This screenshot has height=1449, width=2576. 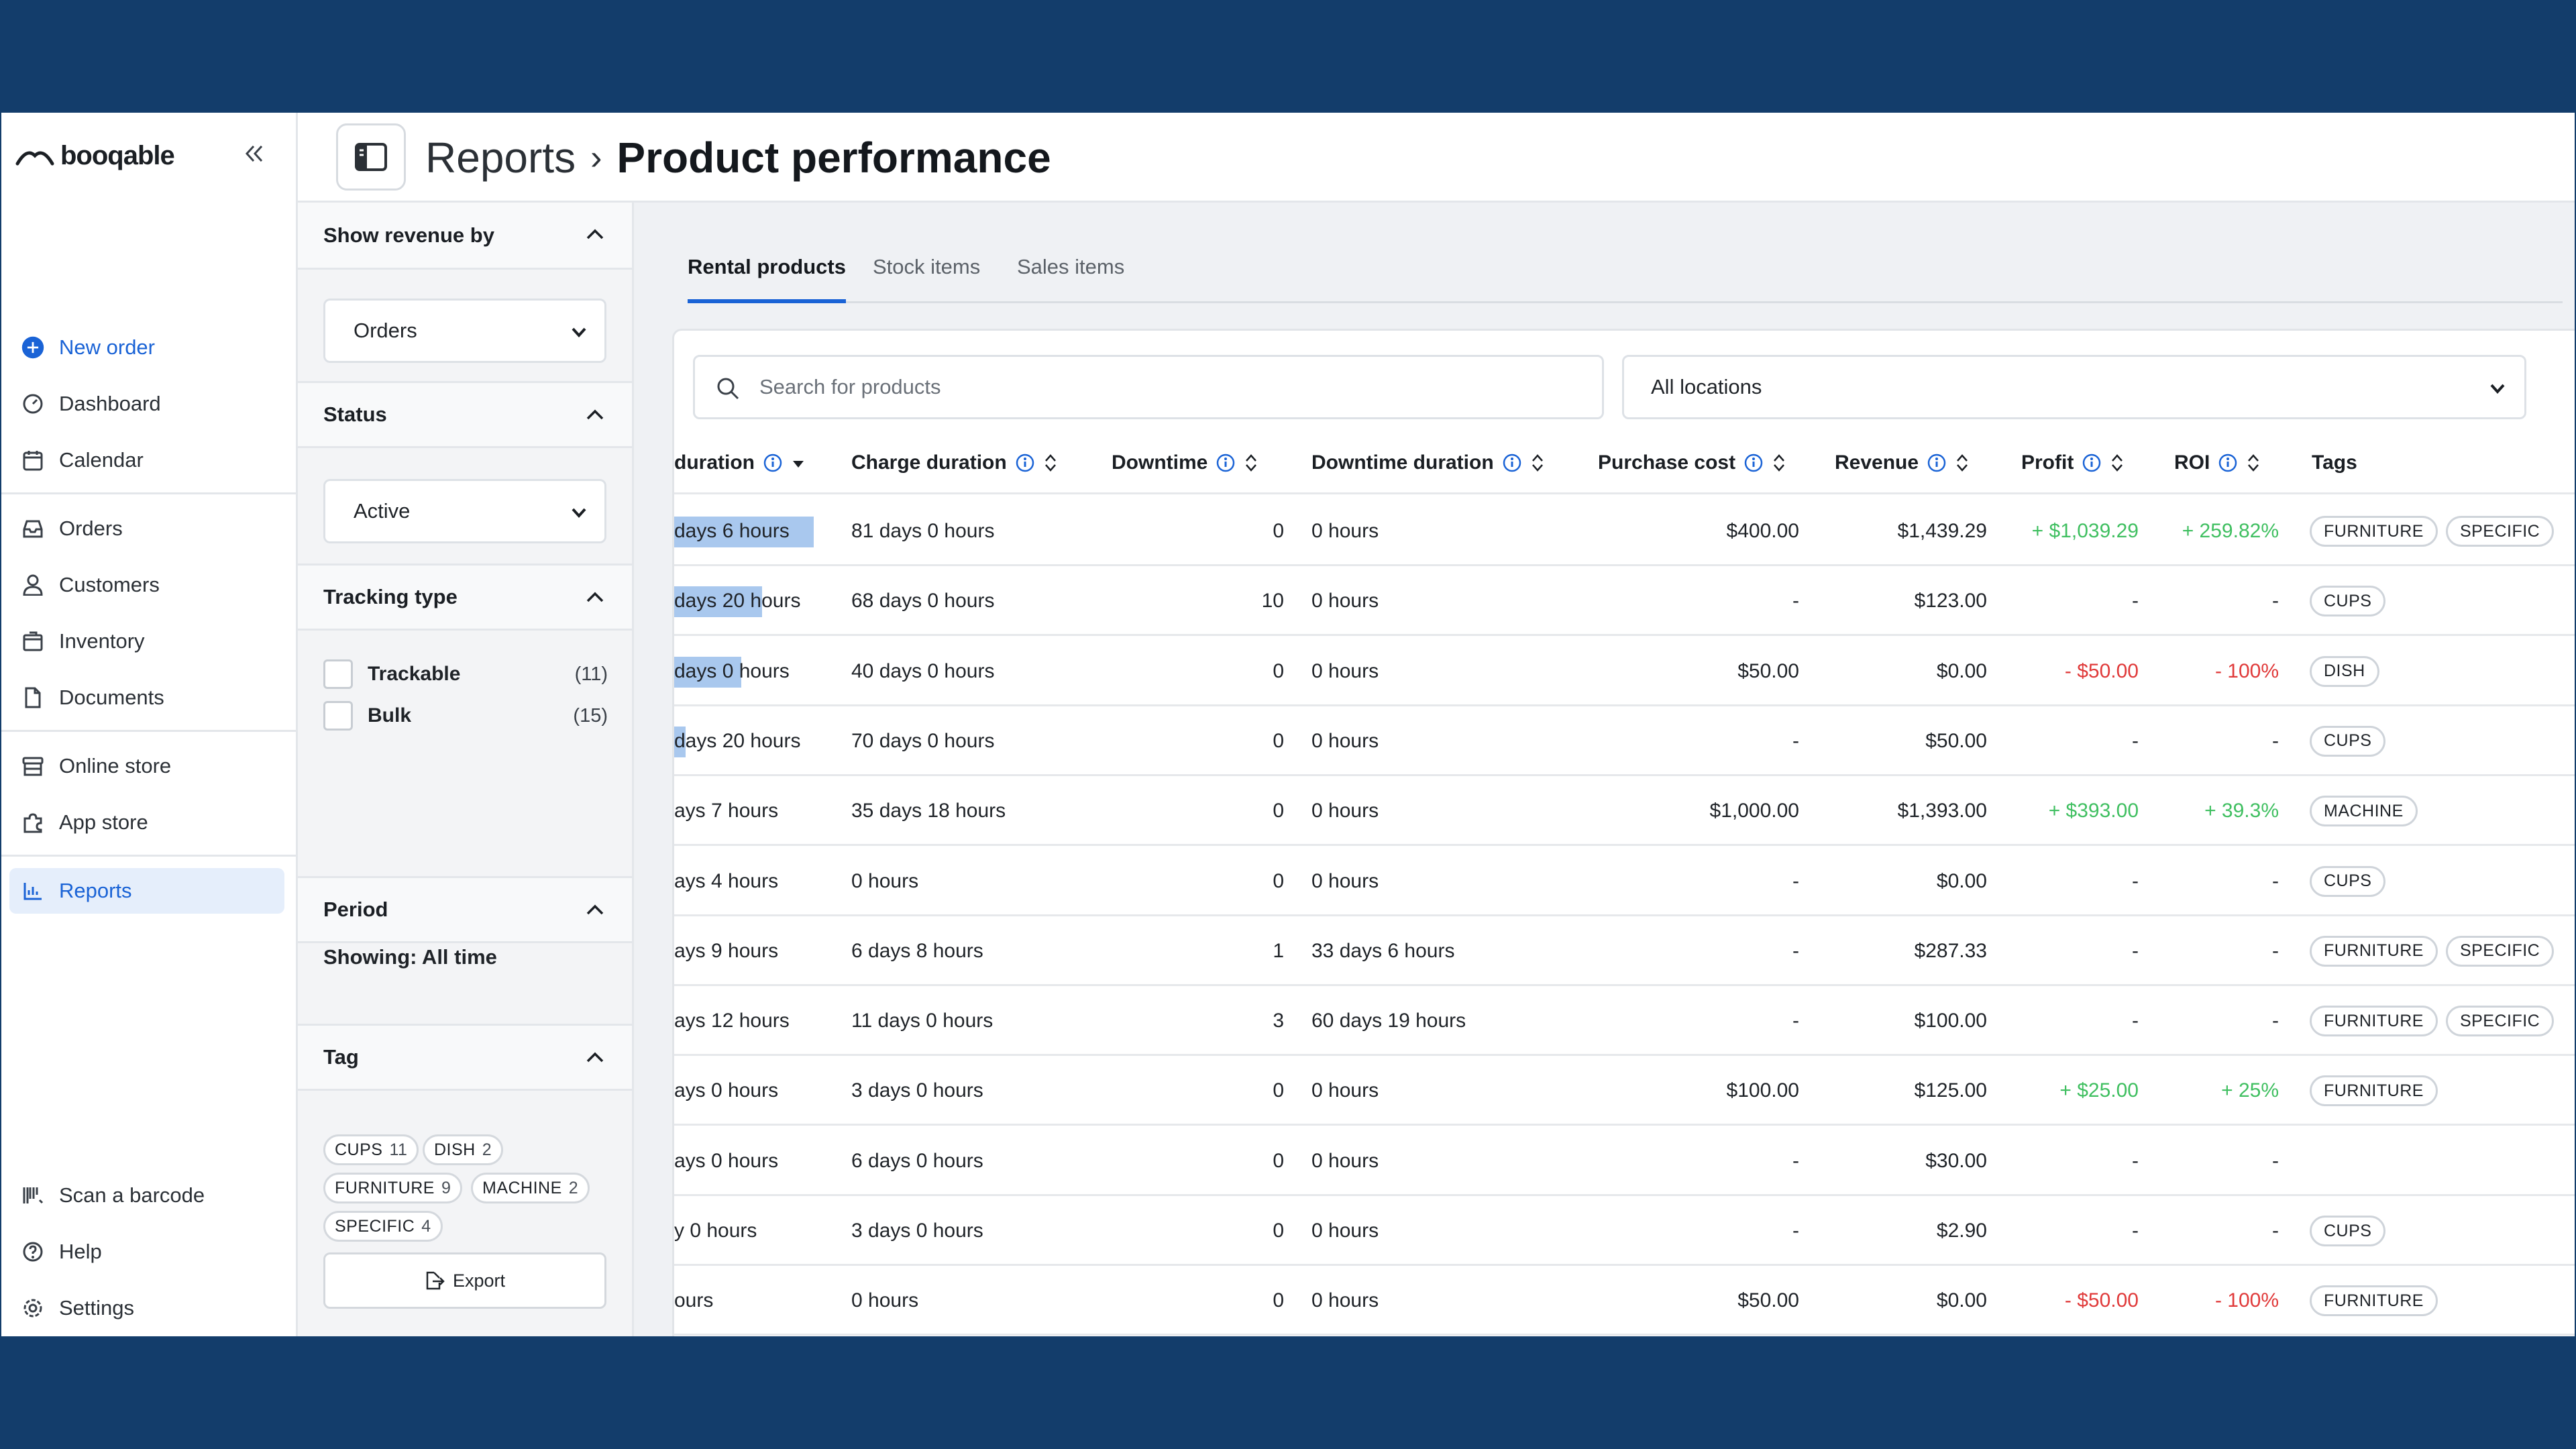 What do you see at coordinates (1902, 462) in the screenshot?
I see `col-revenue: Revenue` at bounding box center [1902, 462].